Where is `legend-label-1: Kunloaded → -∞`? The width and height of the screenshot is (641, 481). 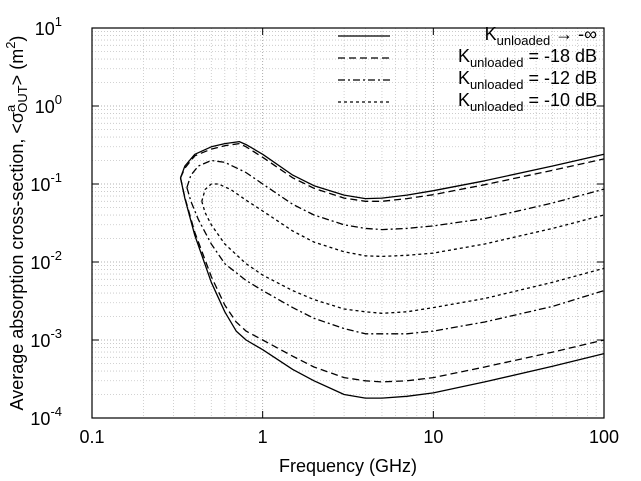 legend-label-1: Kunloaded → -∞ is located at coordinates (541, 36).